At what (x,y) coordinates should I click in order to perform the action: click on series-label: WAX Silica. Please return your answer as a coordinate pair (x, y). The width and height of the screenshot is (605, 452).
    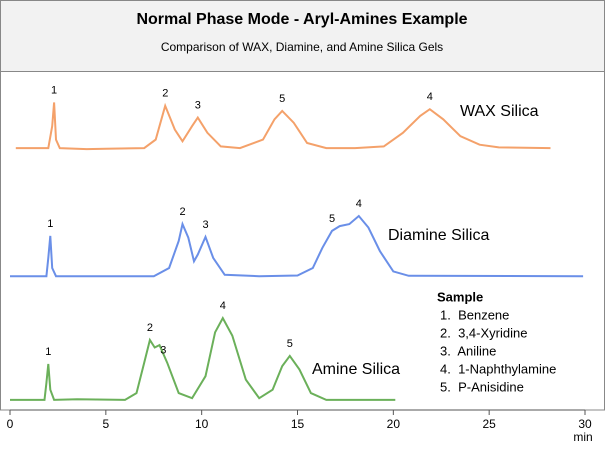
    Looking at the image, I should click on (499, 111).